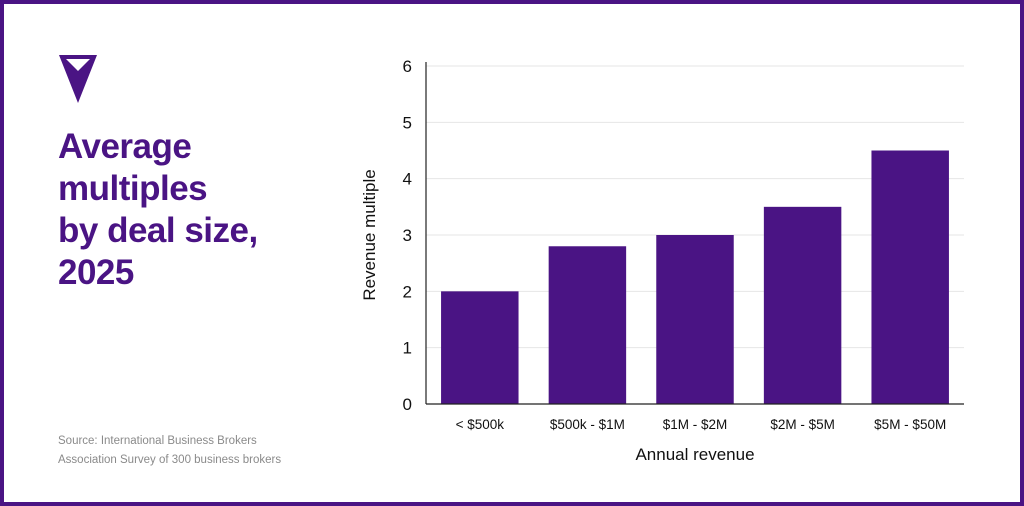  What do you see at coordinates (133, 188) in the screenshot?
I see `title-line-2: multiples` at bounding box center [133, 188].